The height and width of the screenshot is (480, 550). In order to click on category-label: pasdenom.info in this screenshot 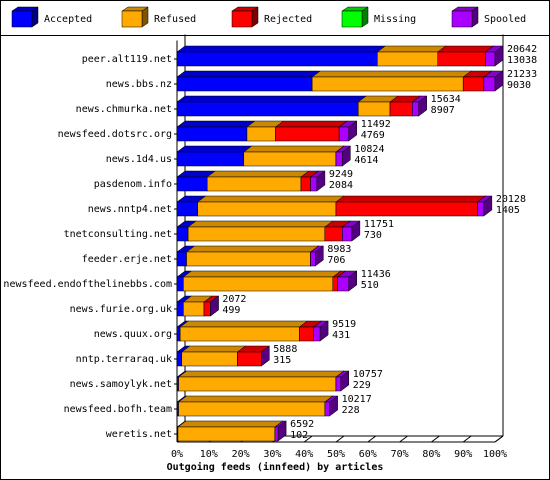, I will do `click(133, 184)`.